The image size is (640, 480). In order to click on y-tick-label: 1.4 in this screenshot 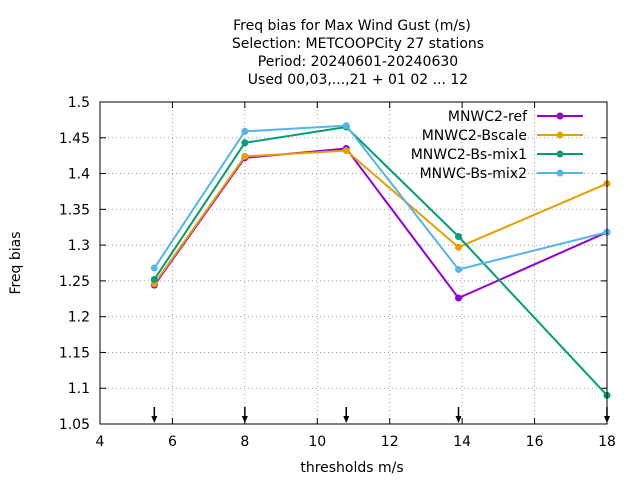, I will do `click(79, 175)`.